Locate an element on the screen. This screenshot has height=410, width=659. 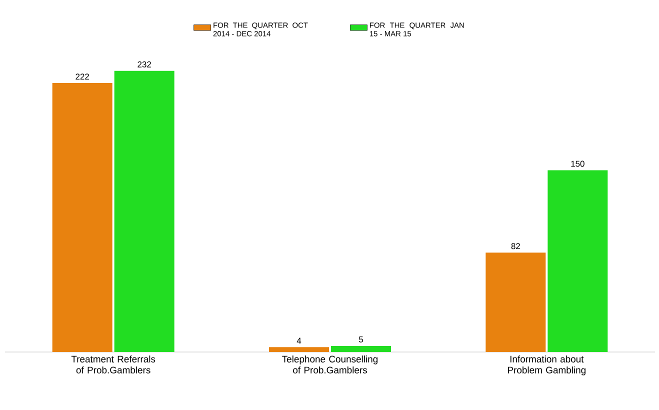
data-label: 4 is located at coordinates (299, 341).